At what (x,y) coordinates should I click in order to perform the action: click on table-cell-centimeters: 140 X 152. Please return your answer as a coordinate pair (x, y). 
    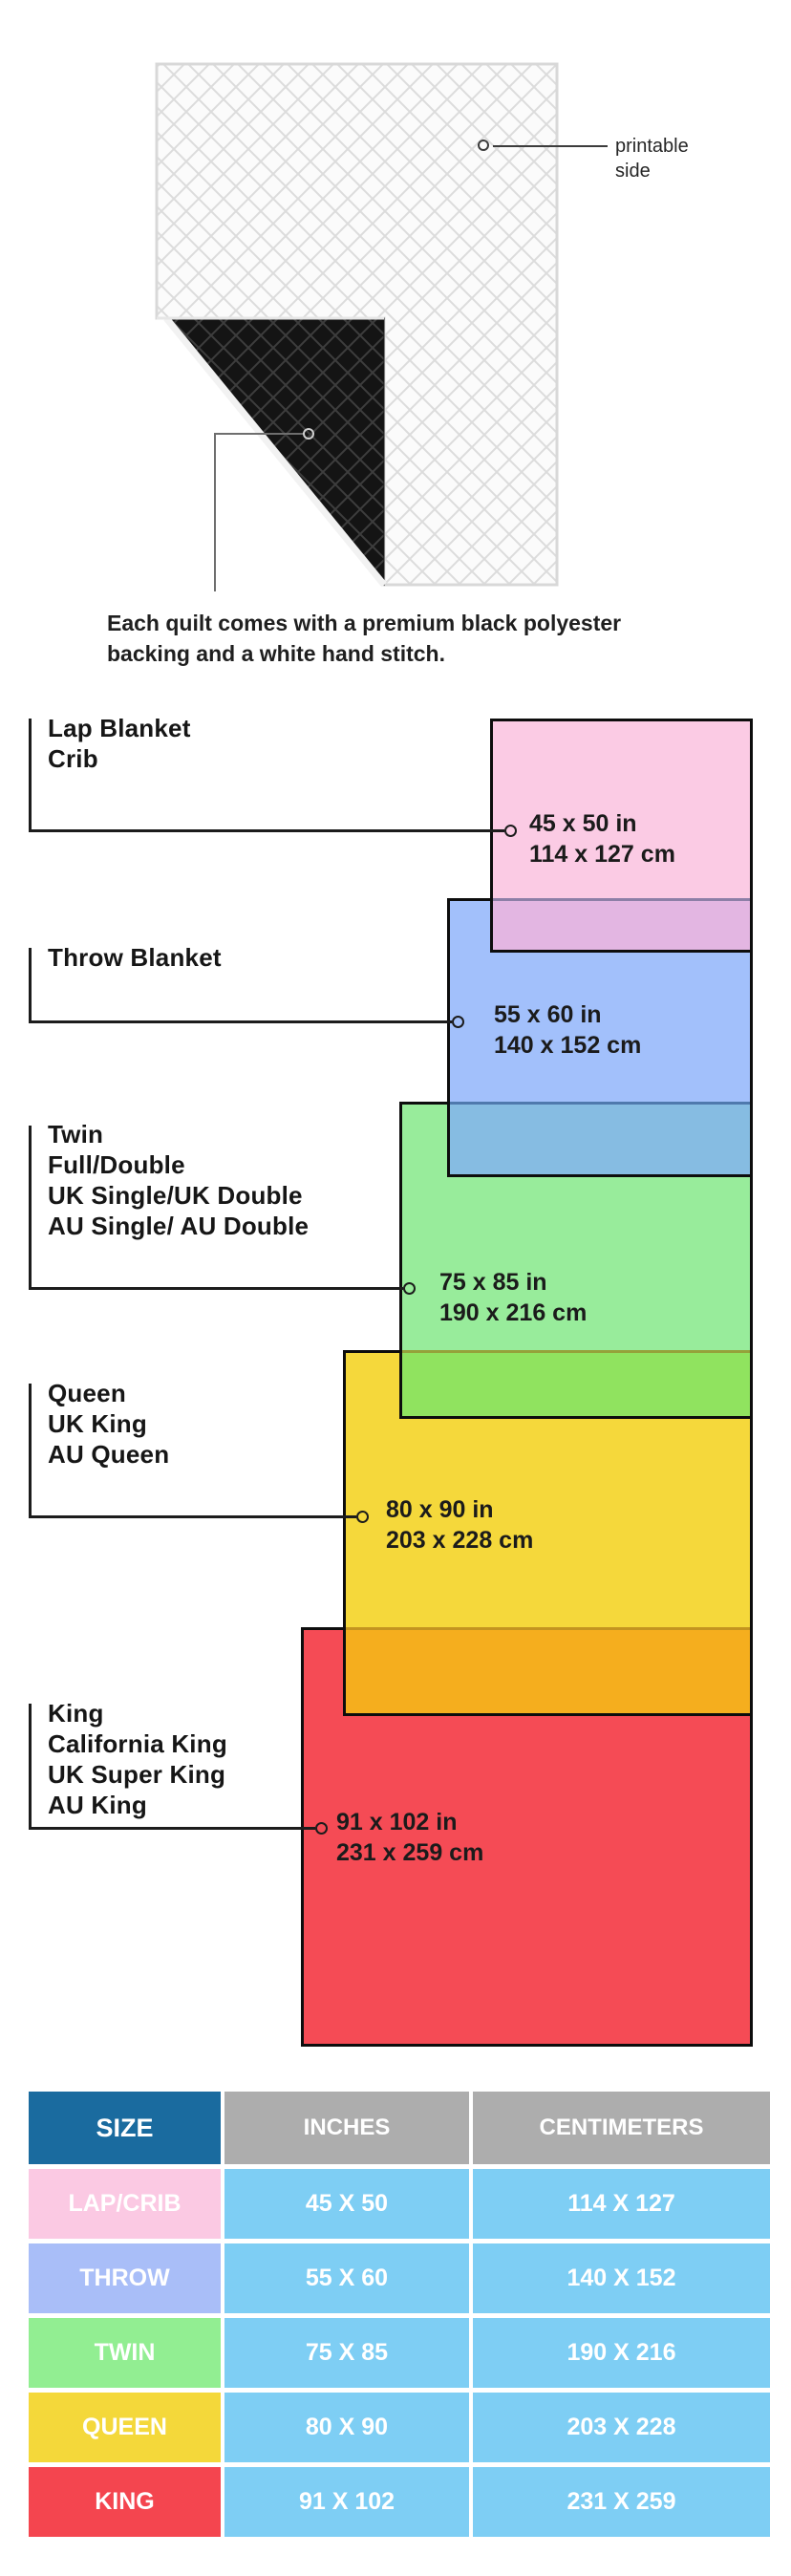
    Looking at the image, I should click on (621, 2278).